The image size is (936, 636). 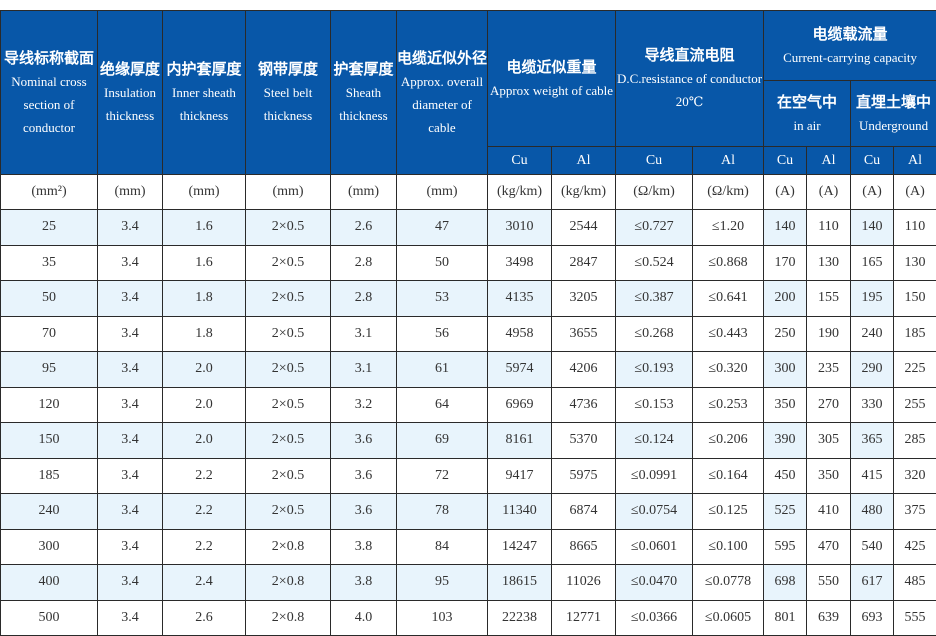 What do you see at coordinates (363, 92) in the screenshot?
I see `header-sheath: 护套厚度 Sheath thickness` at bounding box center [363, 92].